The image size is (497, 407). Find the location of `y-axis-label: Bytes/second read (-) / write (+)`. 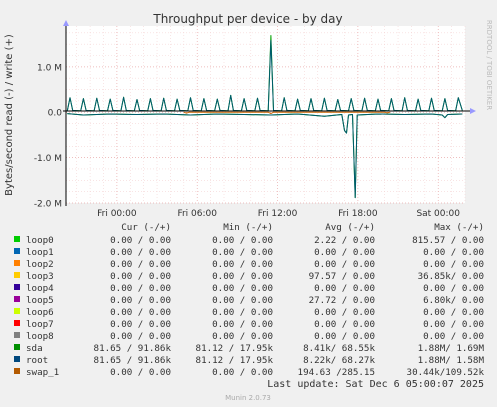

y-axis-label: Bytes/second read (-) / write (+) is located at coordinates (9, 115).